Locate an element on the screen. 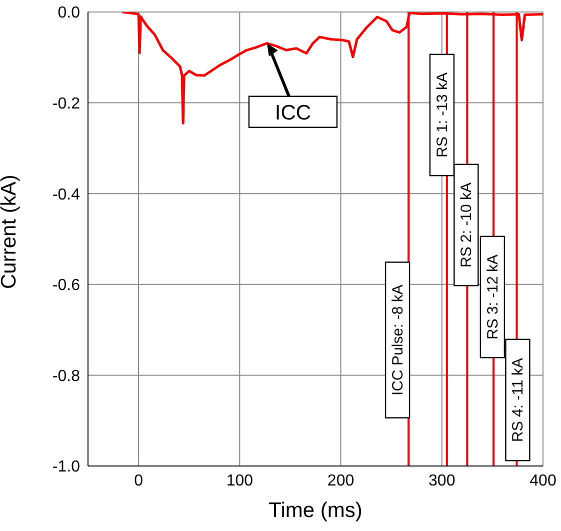 The width and height of the screenshot is (561, 531). y-tick-label: -0.4 is located at coordinates (66, 195).